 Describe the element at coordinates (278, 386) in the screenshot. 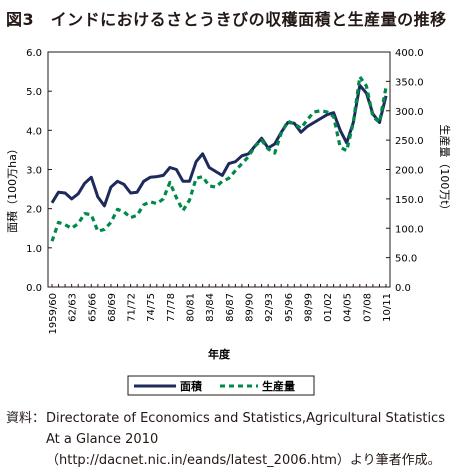

I see `legend-label: 生産量` at that location.